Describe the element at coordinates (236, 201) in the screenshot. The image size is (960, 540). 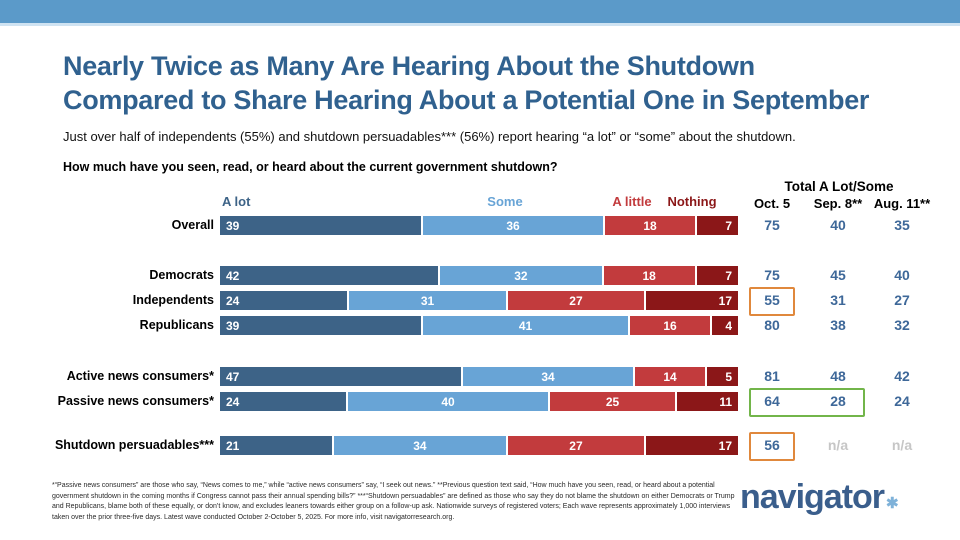
I see `legend-a-lot: A lot` at that location.